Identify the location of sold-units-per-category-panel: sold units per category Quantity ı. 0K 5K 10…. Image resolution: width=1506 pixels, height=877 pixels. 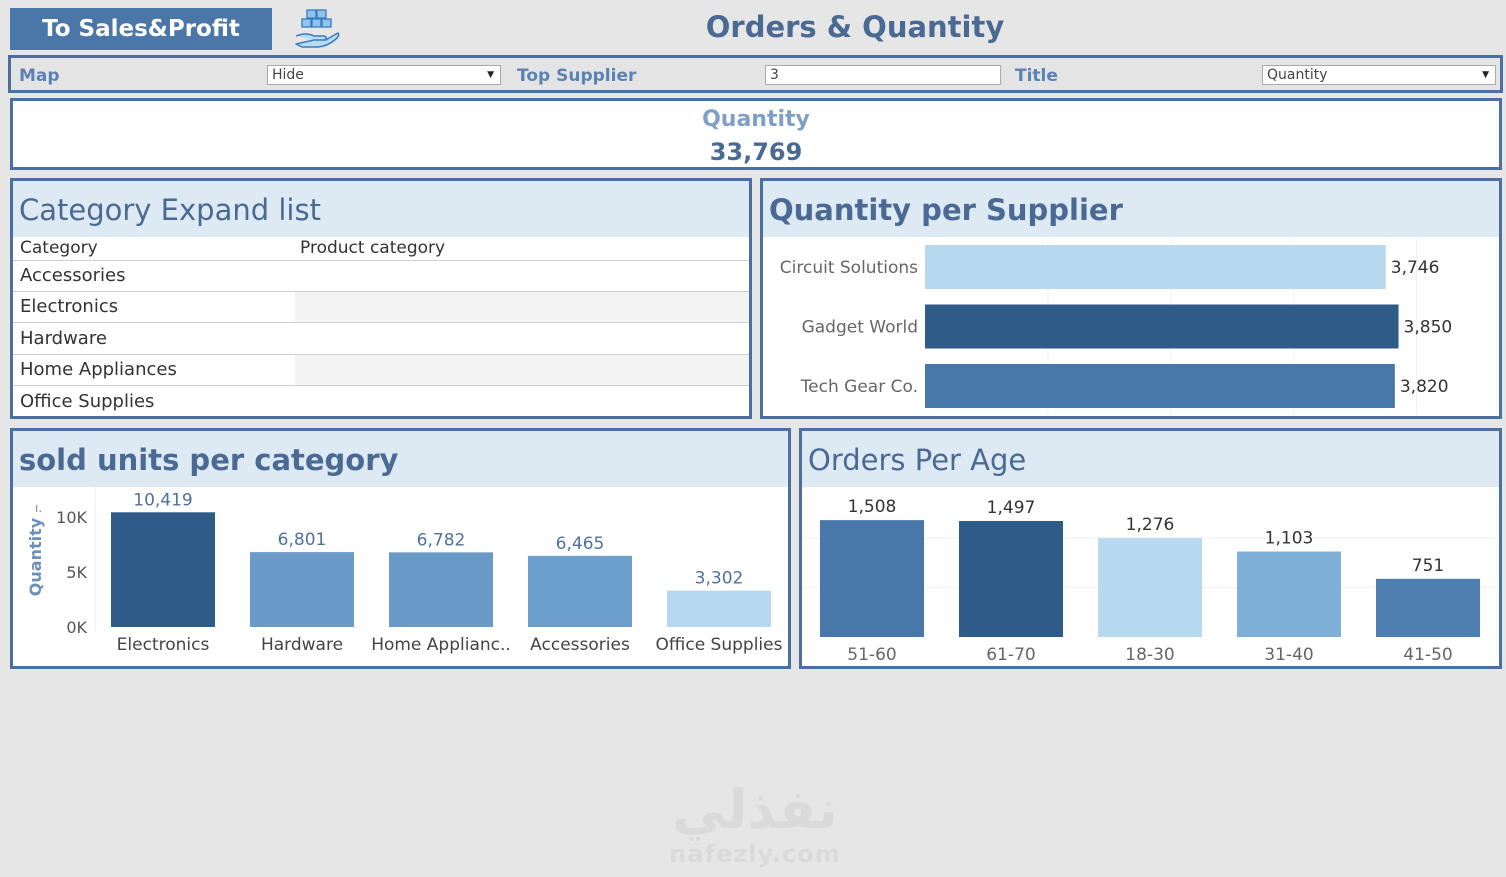
(400, 548).